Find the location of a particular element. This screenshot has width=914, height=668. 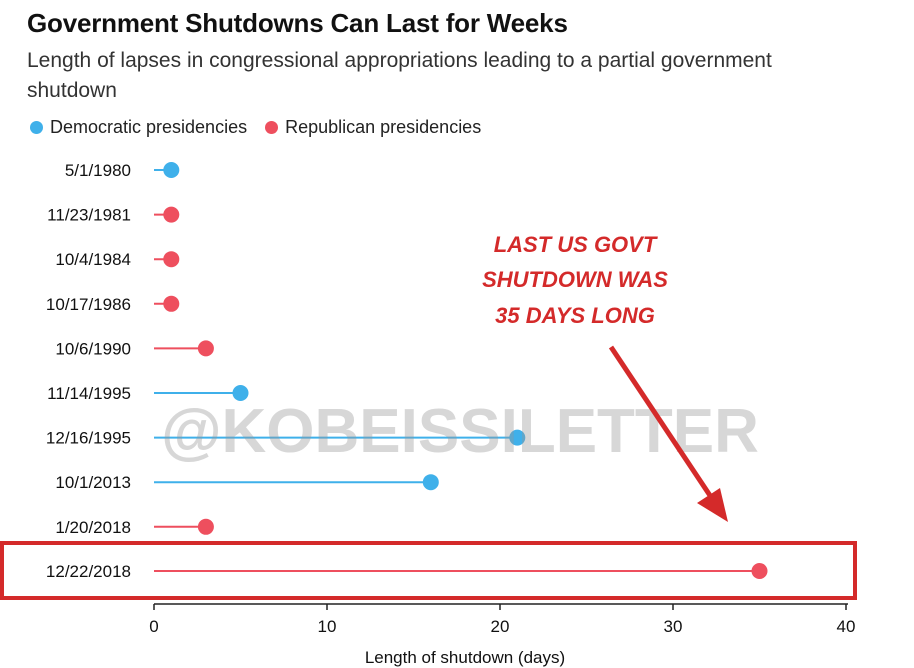

category-label: 10/17/1986 is located at coordinates (88, 304).